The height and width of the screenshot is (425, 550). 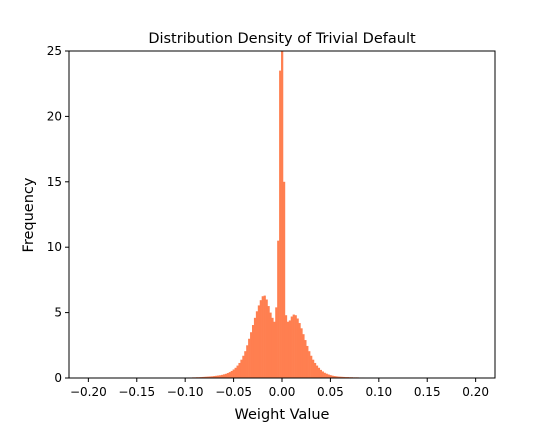 What do you see at coordinates (475, 392) in the screenshot?
I see `x-tick-label: 0.20` at bounding box center [475, 392].